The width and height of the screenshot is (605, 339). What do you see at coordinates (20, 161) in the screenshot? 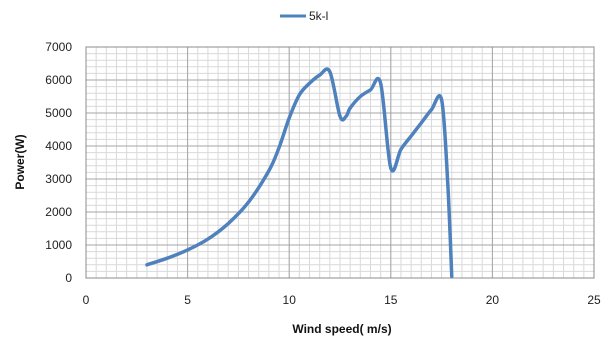
I see `y-axis-title: Power(W)` at bounding box center [20, 161].